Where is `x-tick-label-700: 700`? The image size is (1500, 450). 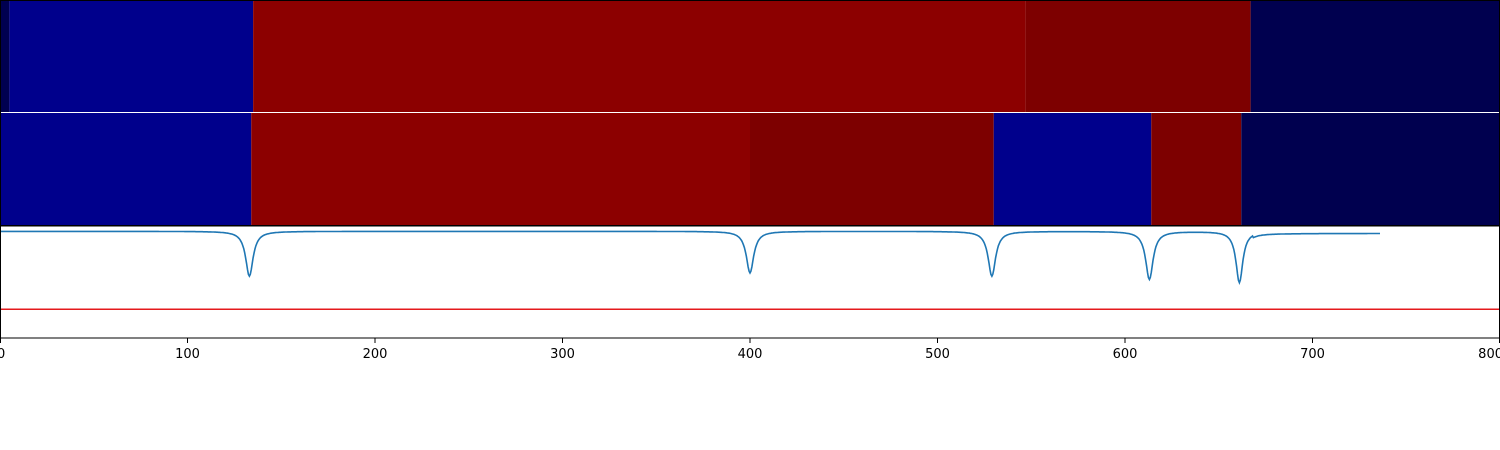
x-tick-label-700: 700 is located at coordinates (1312, 354).